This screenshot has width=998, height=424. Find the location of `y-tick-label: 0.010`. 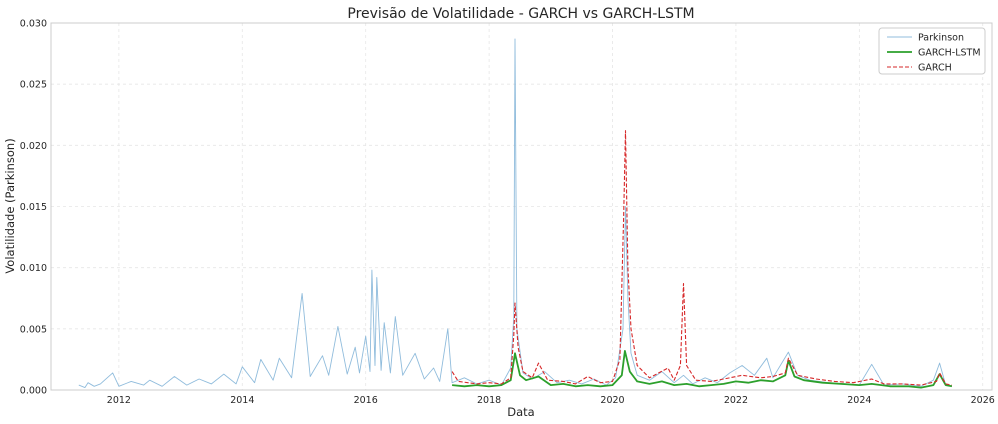

y-tick-label: 0.010 is located at coordinates (33, 268).